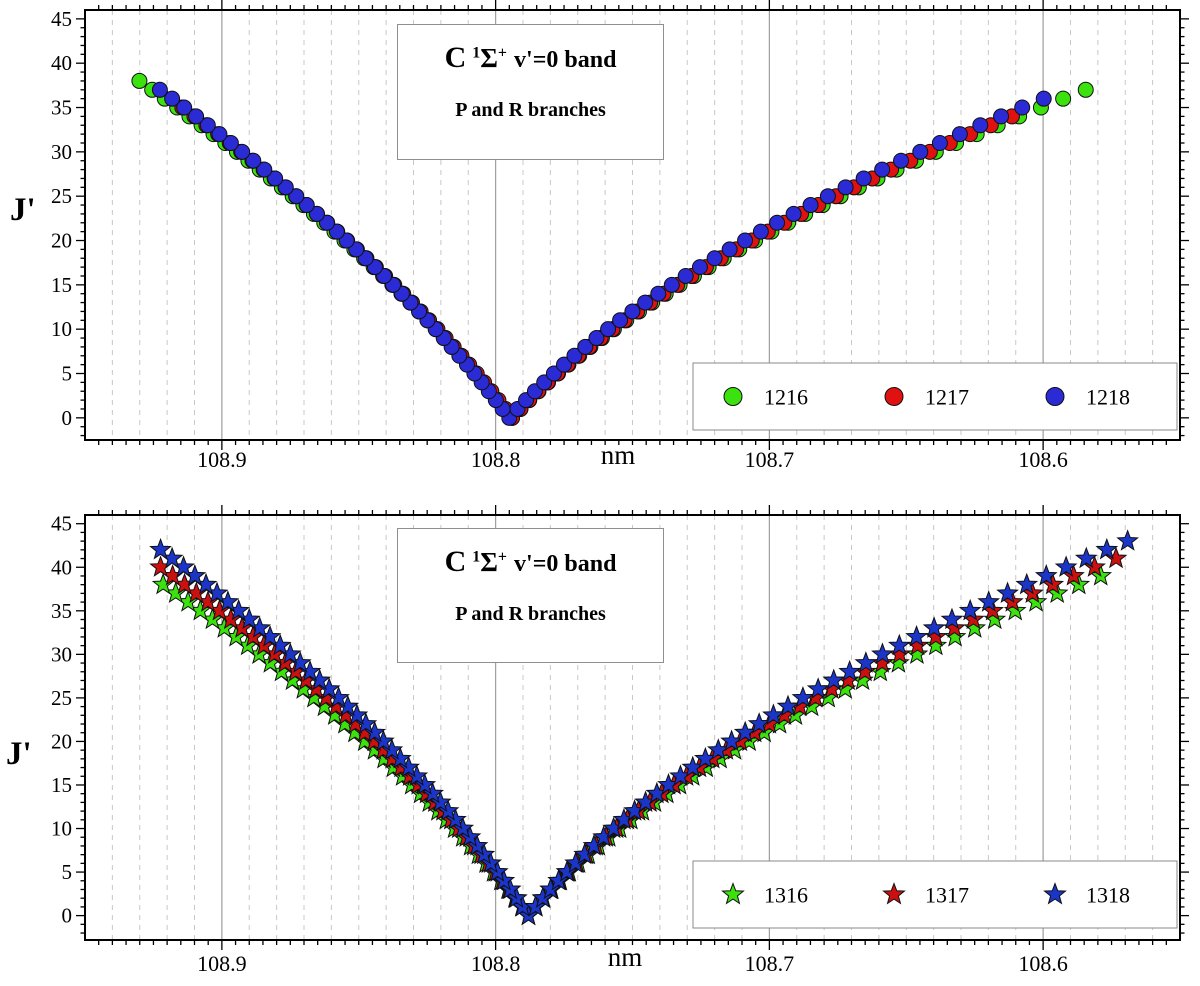 The image size is (1200, 986). Describe the element at coordinates (455, 561) in the screenshot. I see `band-title-symbol: C` at that location.